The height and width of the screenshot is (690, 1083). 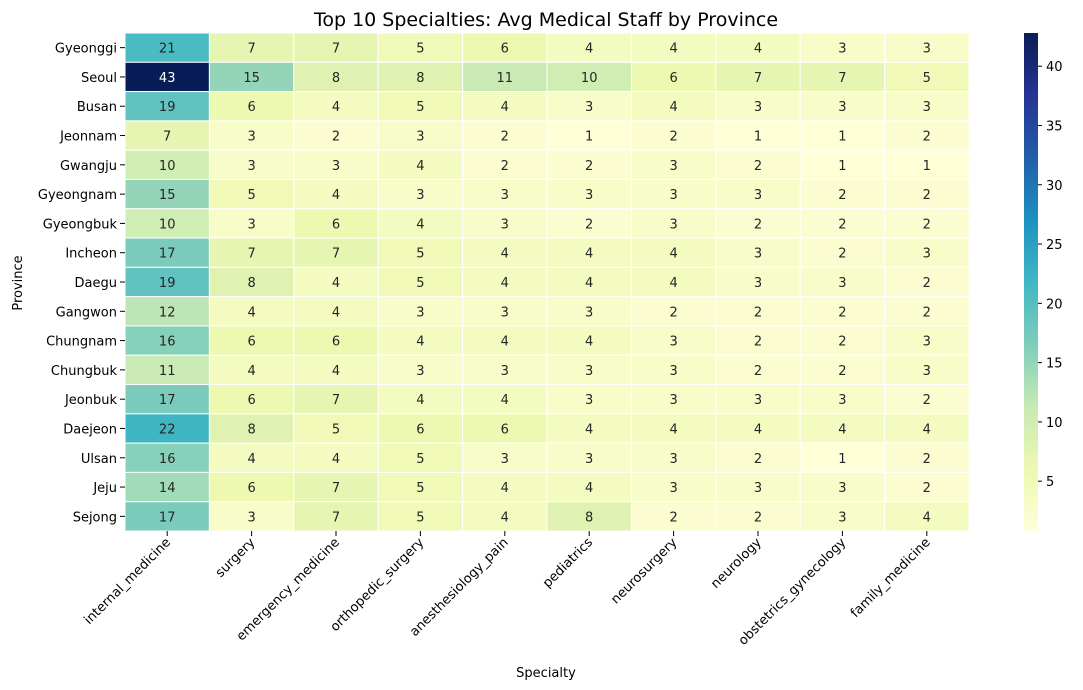 I want to click on cell-value-label: 15, so click(x=167, y=195).